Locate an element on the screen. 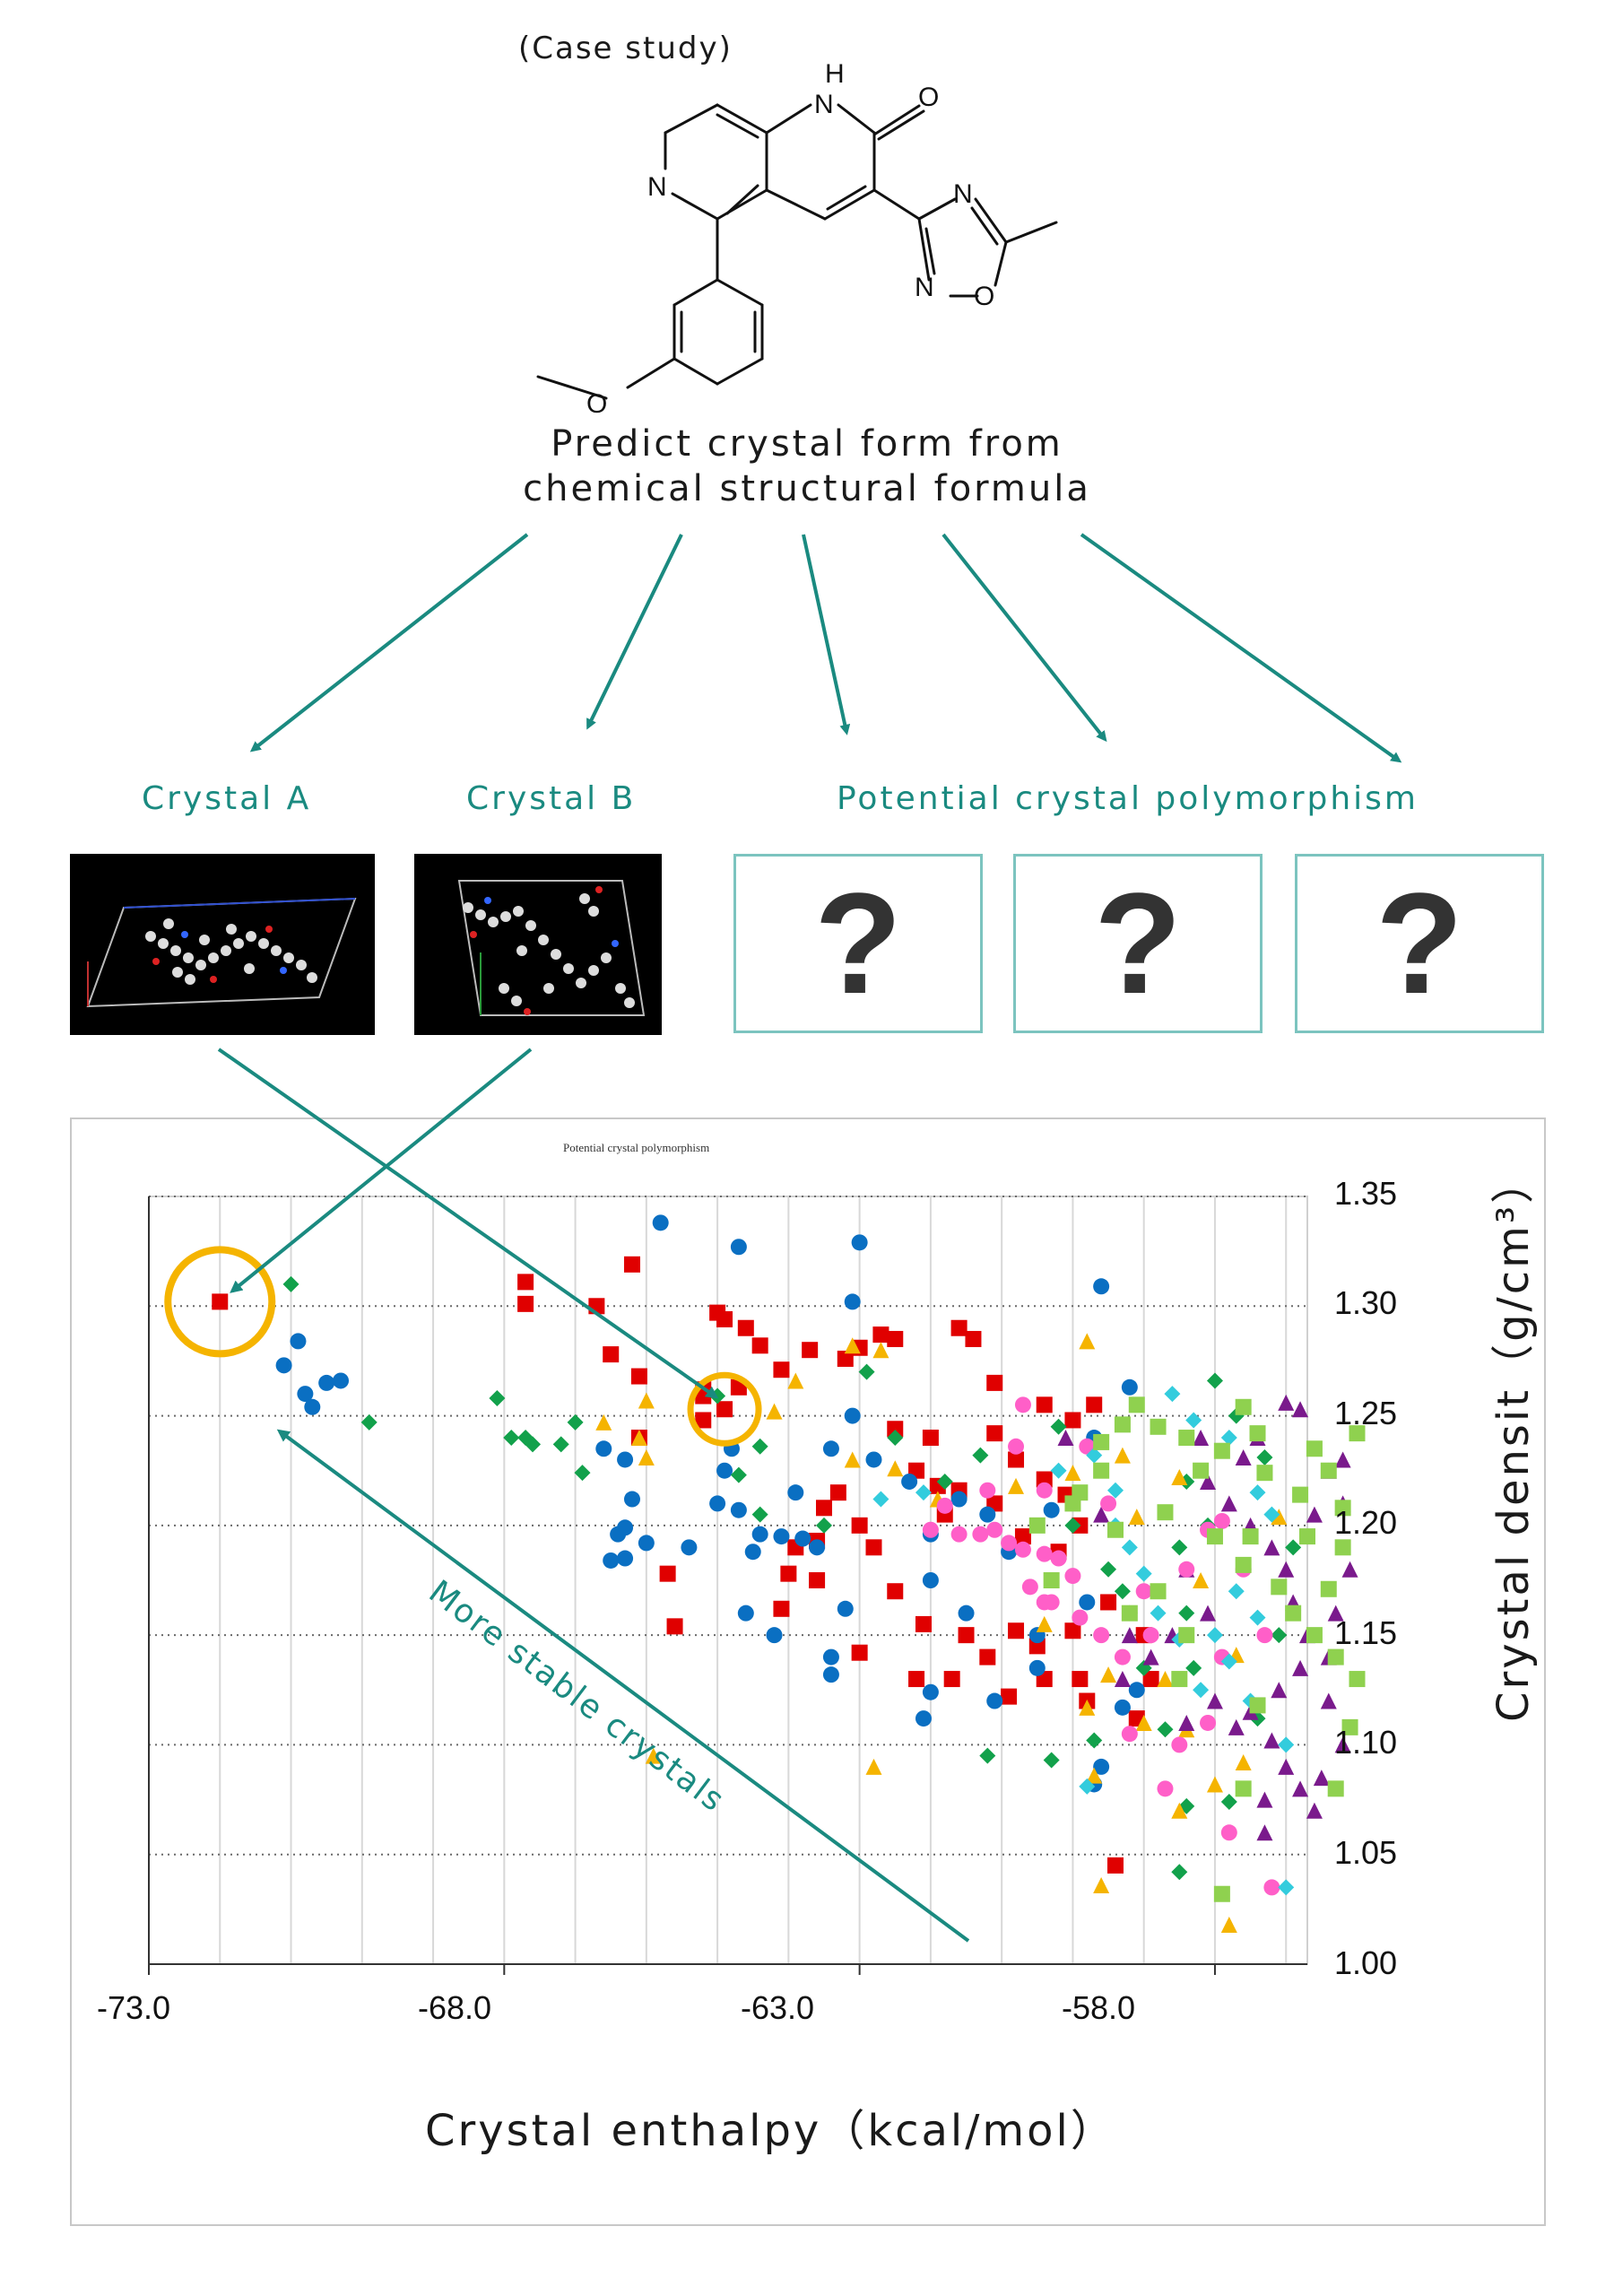  arrow-crystal-b-to-point is located at coordinates (381, 1170).